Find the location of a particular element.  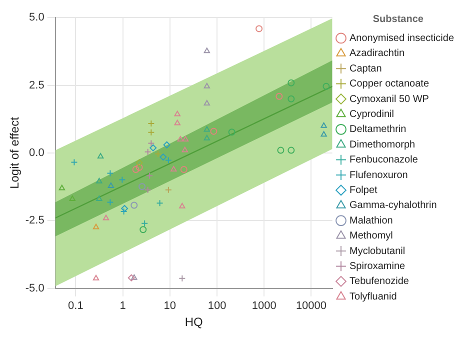

legend-label: Flufenoxuron is located at coordinates (379, 175).